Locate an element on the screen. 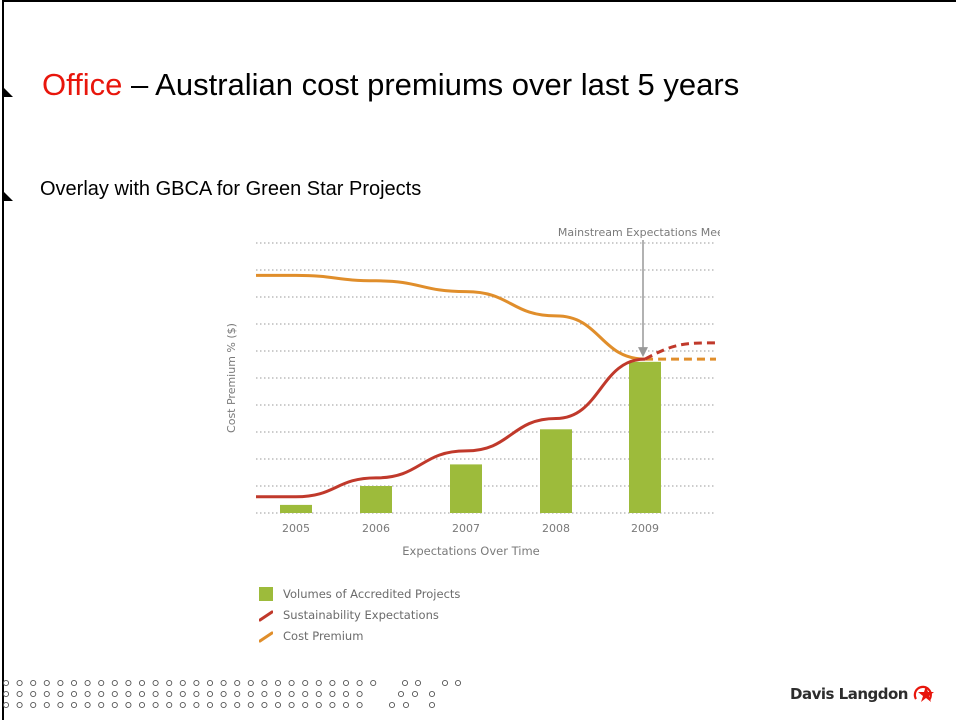  y-axis-label: Cost Premium % ($) is located at coordinates (231, 378).